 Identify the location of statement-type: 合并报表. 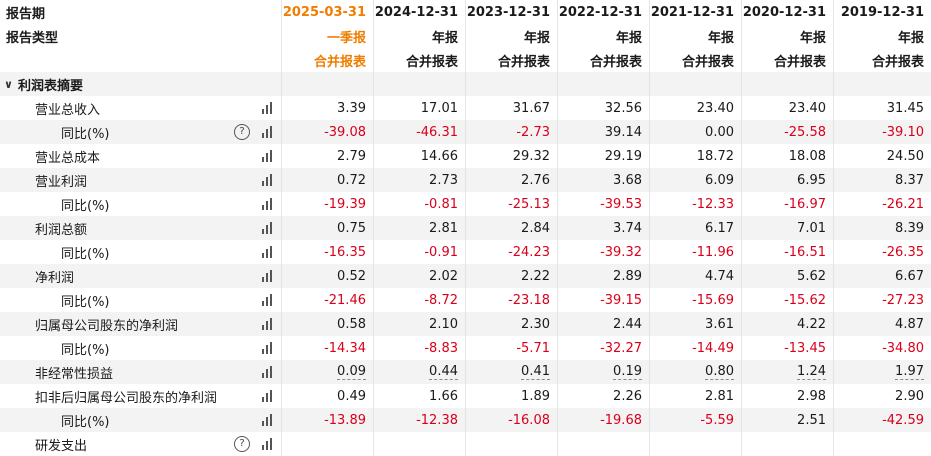
(696, 60).